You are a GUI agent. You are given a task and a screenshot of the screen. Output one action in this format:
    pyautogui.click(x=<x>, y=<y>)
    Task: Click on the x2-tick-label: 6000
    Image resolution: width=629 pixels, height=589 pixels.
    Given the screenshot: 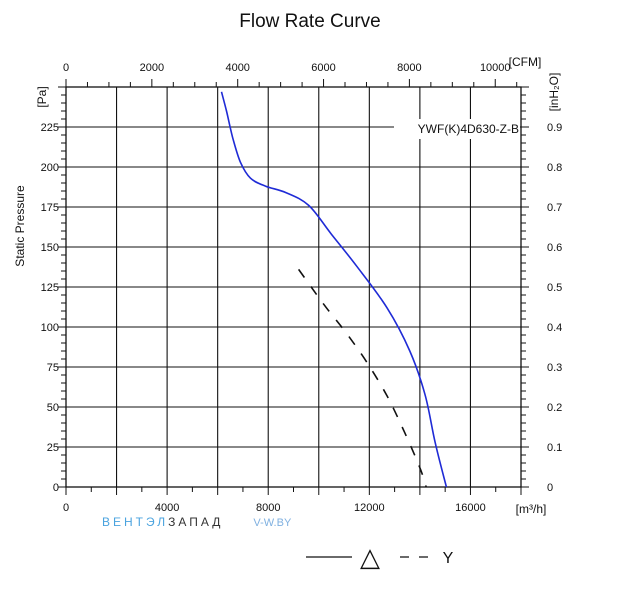 What is the action you would take?
    pyautogui.click(x=323, y=68)
    